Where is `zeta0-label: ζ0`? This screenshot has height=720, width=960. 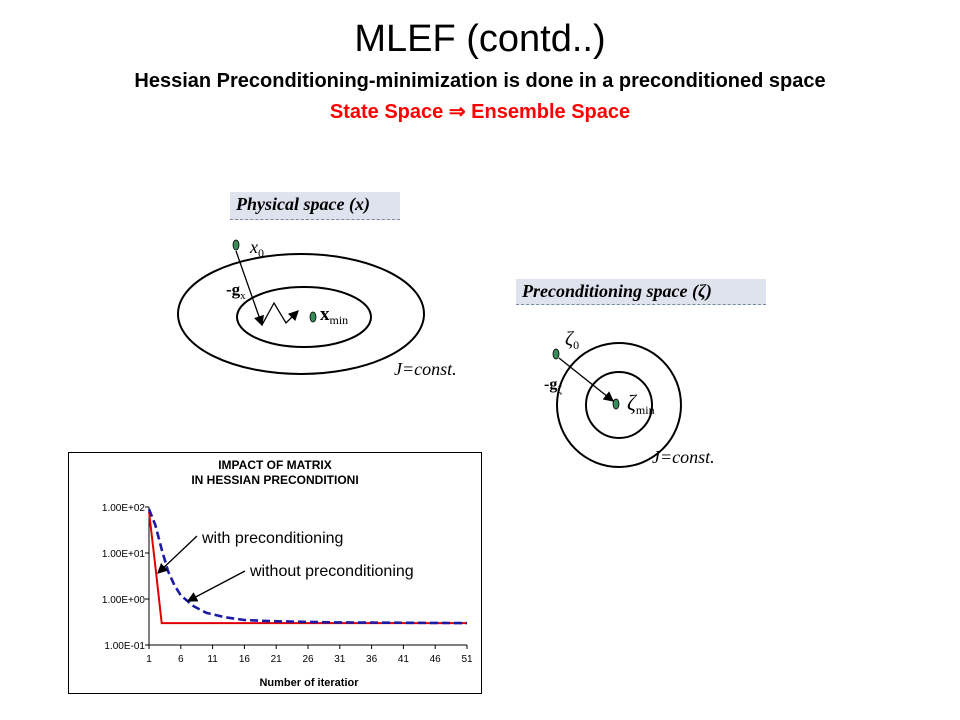
zeta0-label: ζ0 is located at coordinates (572, 340).